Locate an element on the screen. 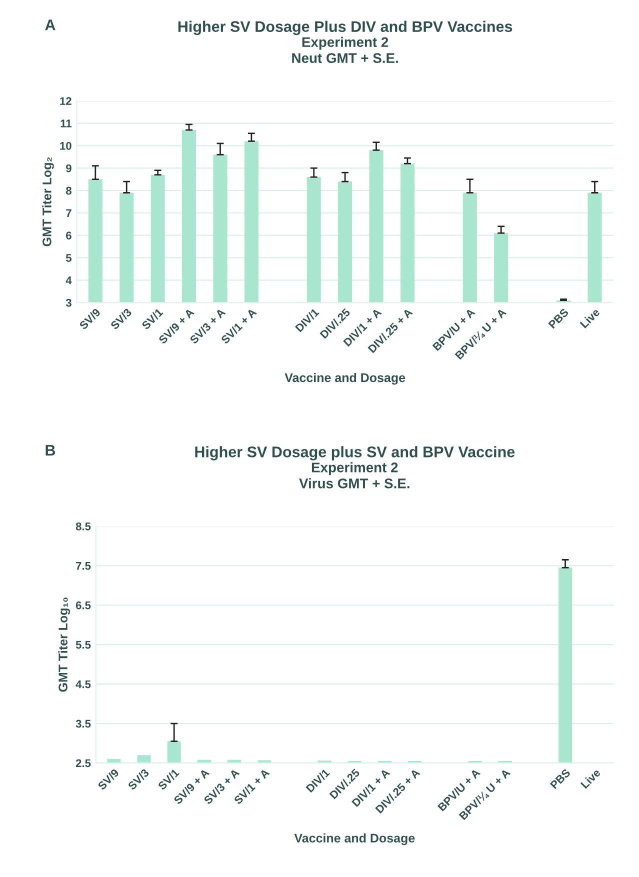  y-axis-title: GMT Titer Log₂ is located at coordinates (48, 201).